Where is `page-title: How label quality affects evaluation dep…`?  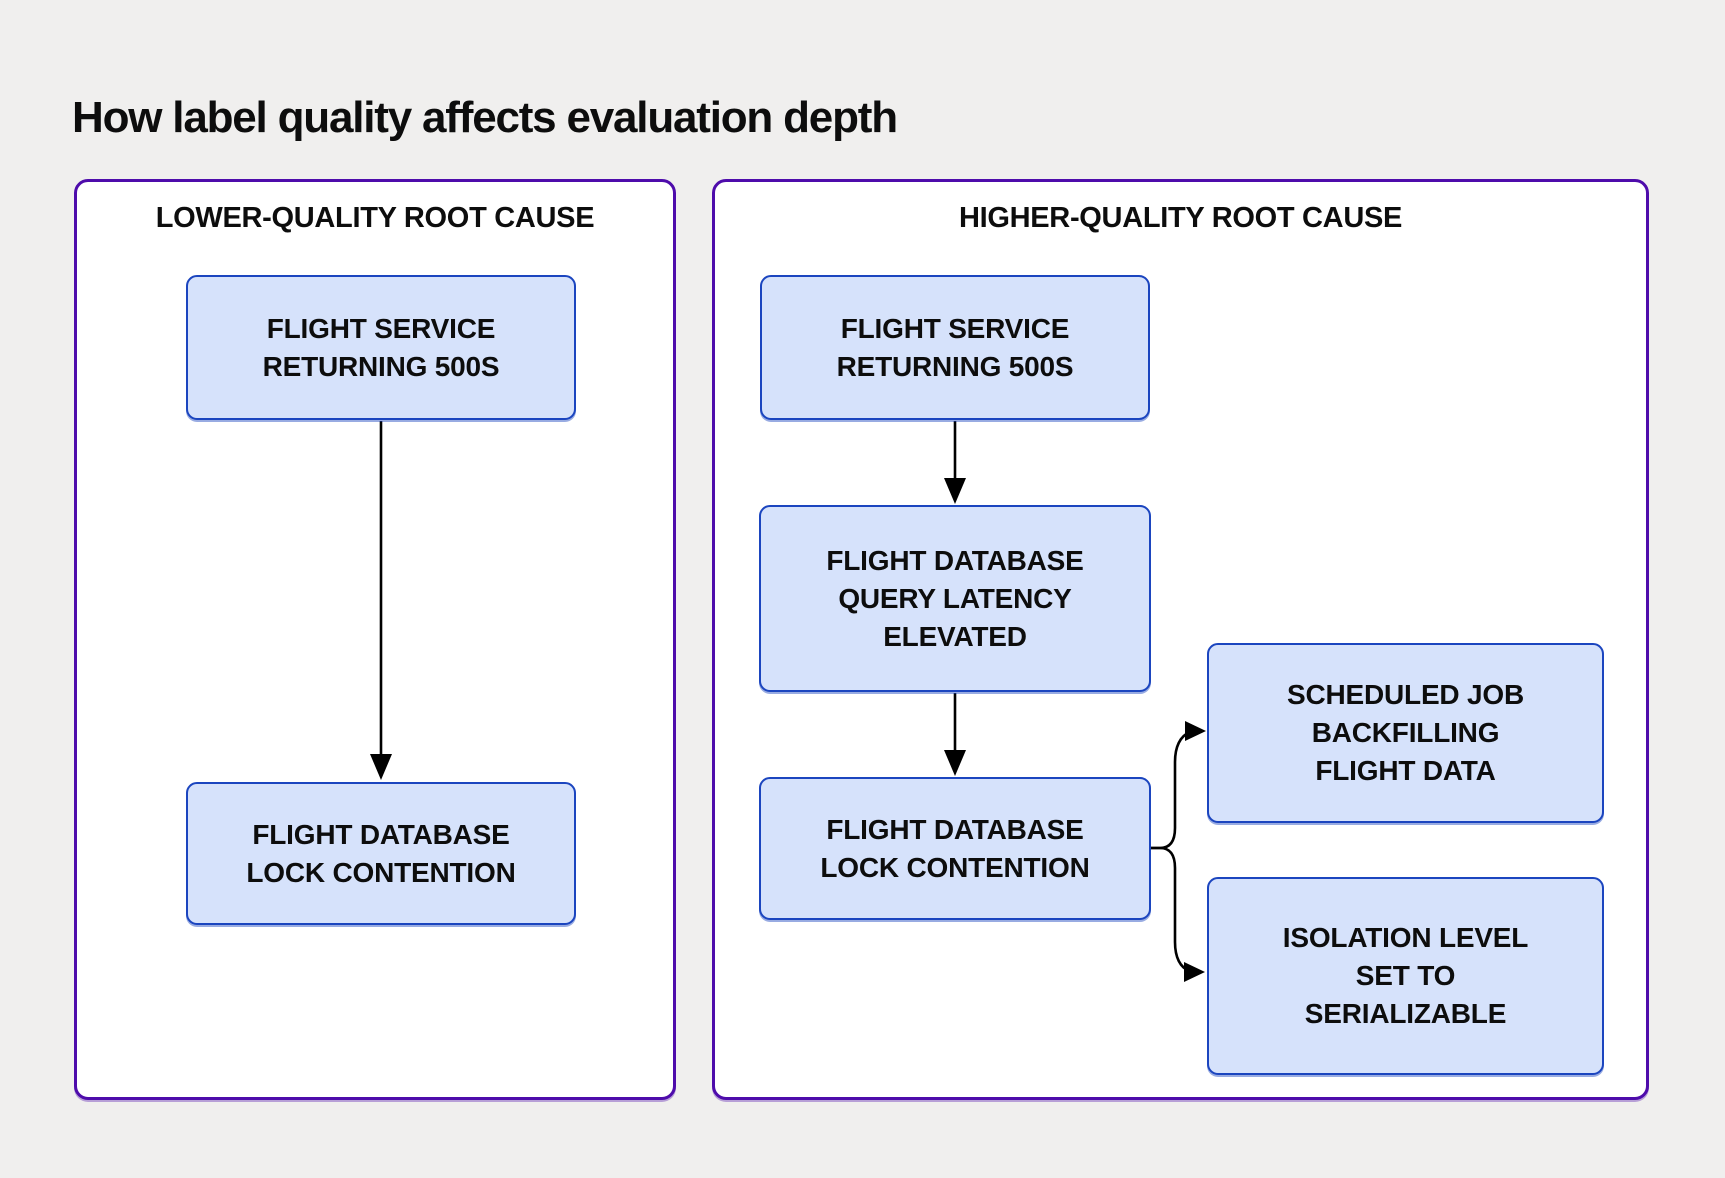 page-title: How label quality affects evaluation dep… is located at coordinates (485, 118).